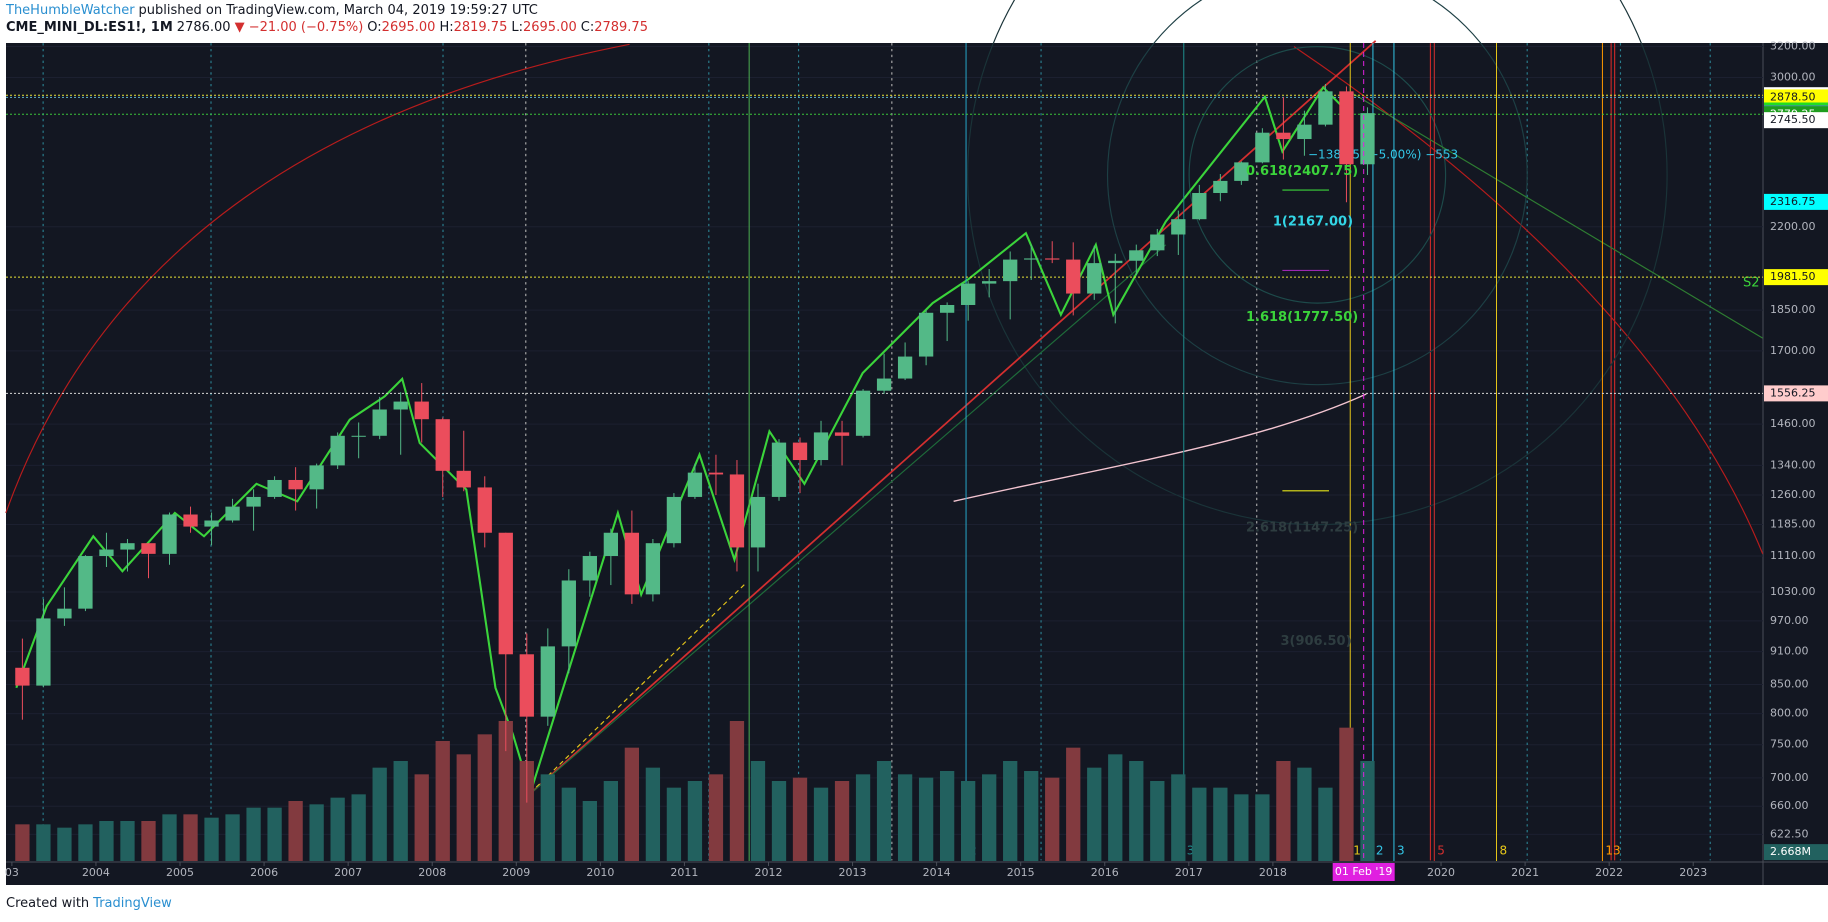 This screenshot has height=922, width=1828. What do you see at coordinates (1793, 201) in the screenshot?
I see `price-marker-label: 2316.75` at bounding box center [1793, 201].